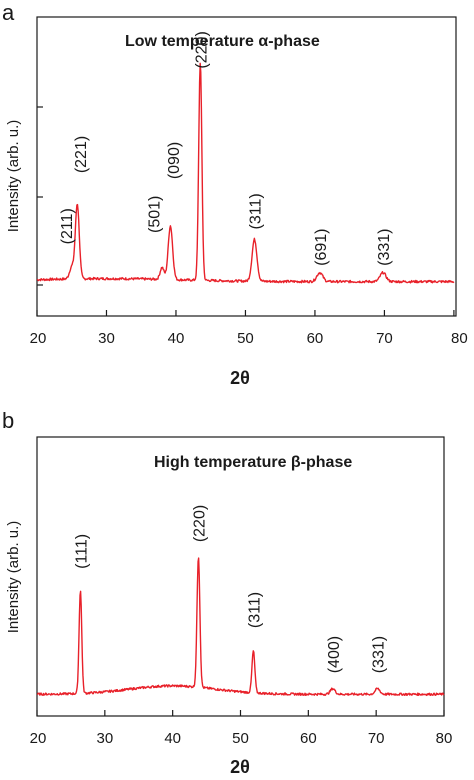  What do you see at coordinates (315, 338) in the screenshot?
I see `panel-a-x-tick-label: 60` at bounding box center [315, 338].